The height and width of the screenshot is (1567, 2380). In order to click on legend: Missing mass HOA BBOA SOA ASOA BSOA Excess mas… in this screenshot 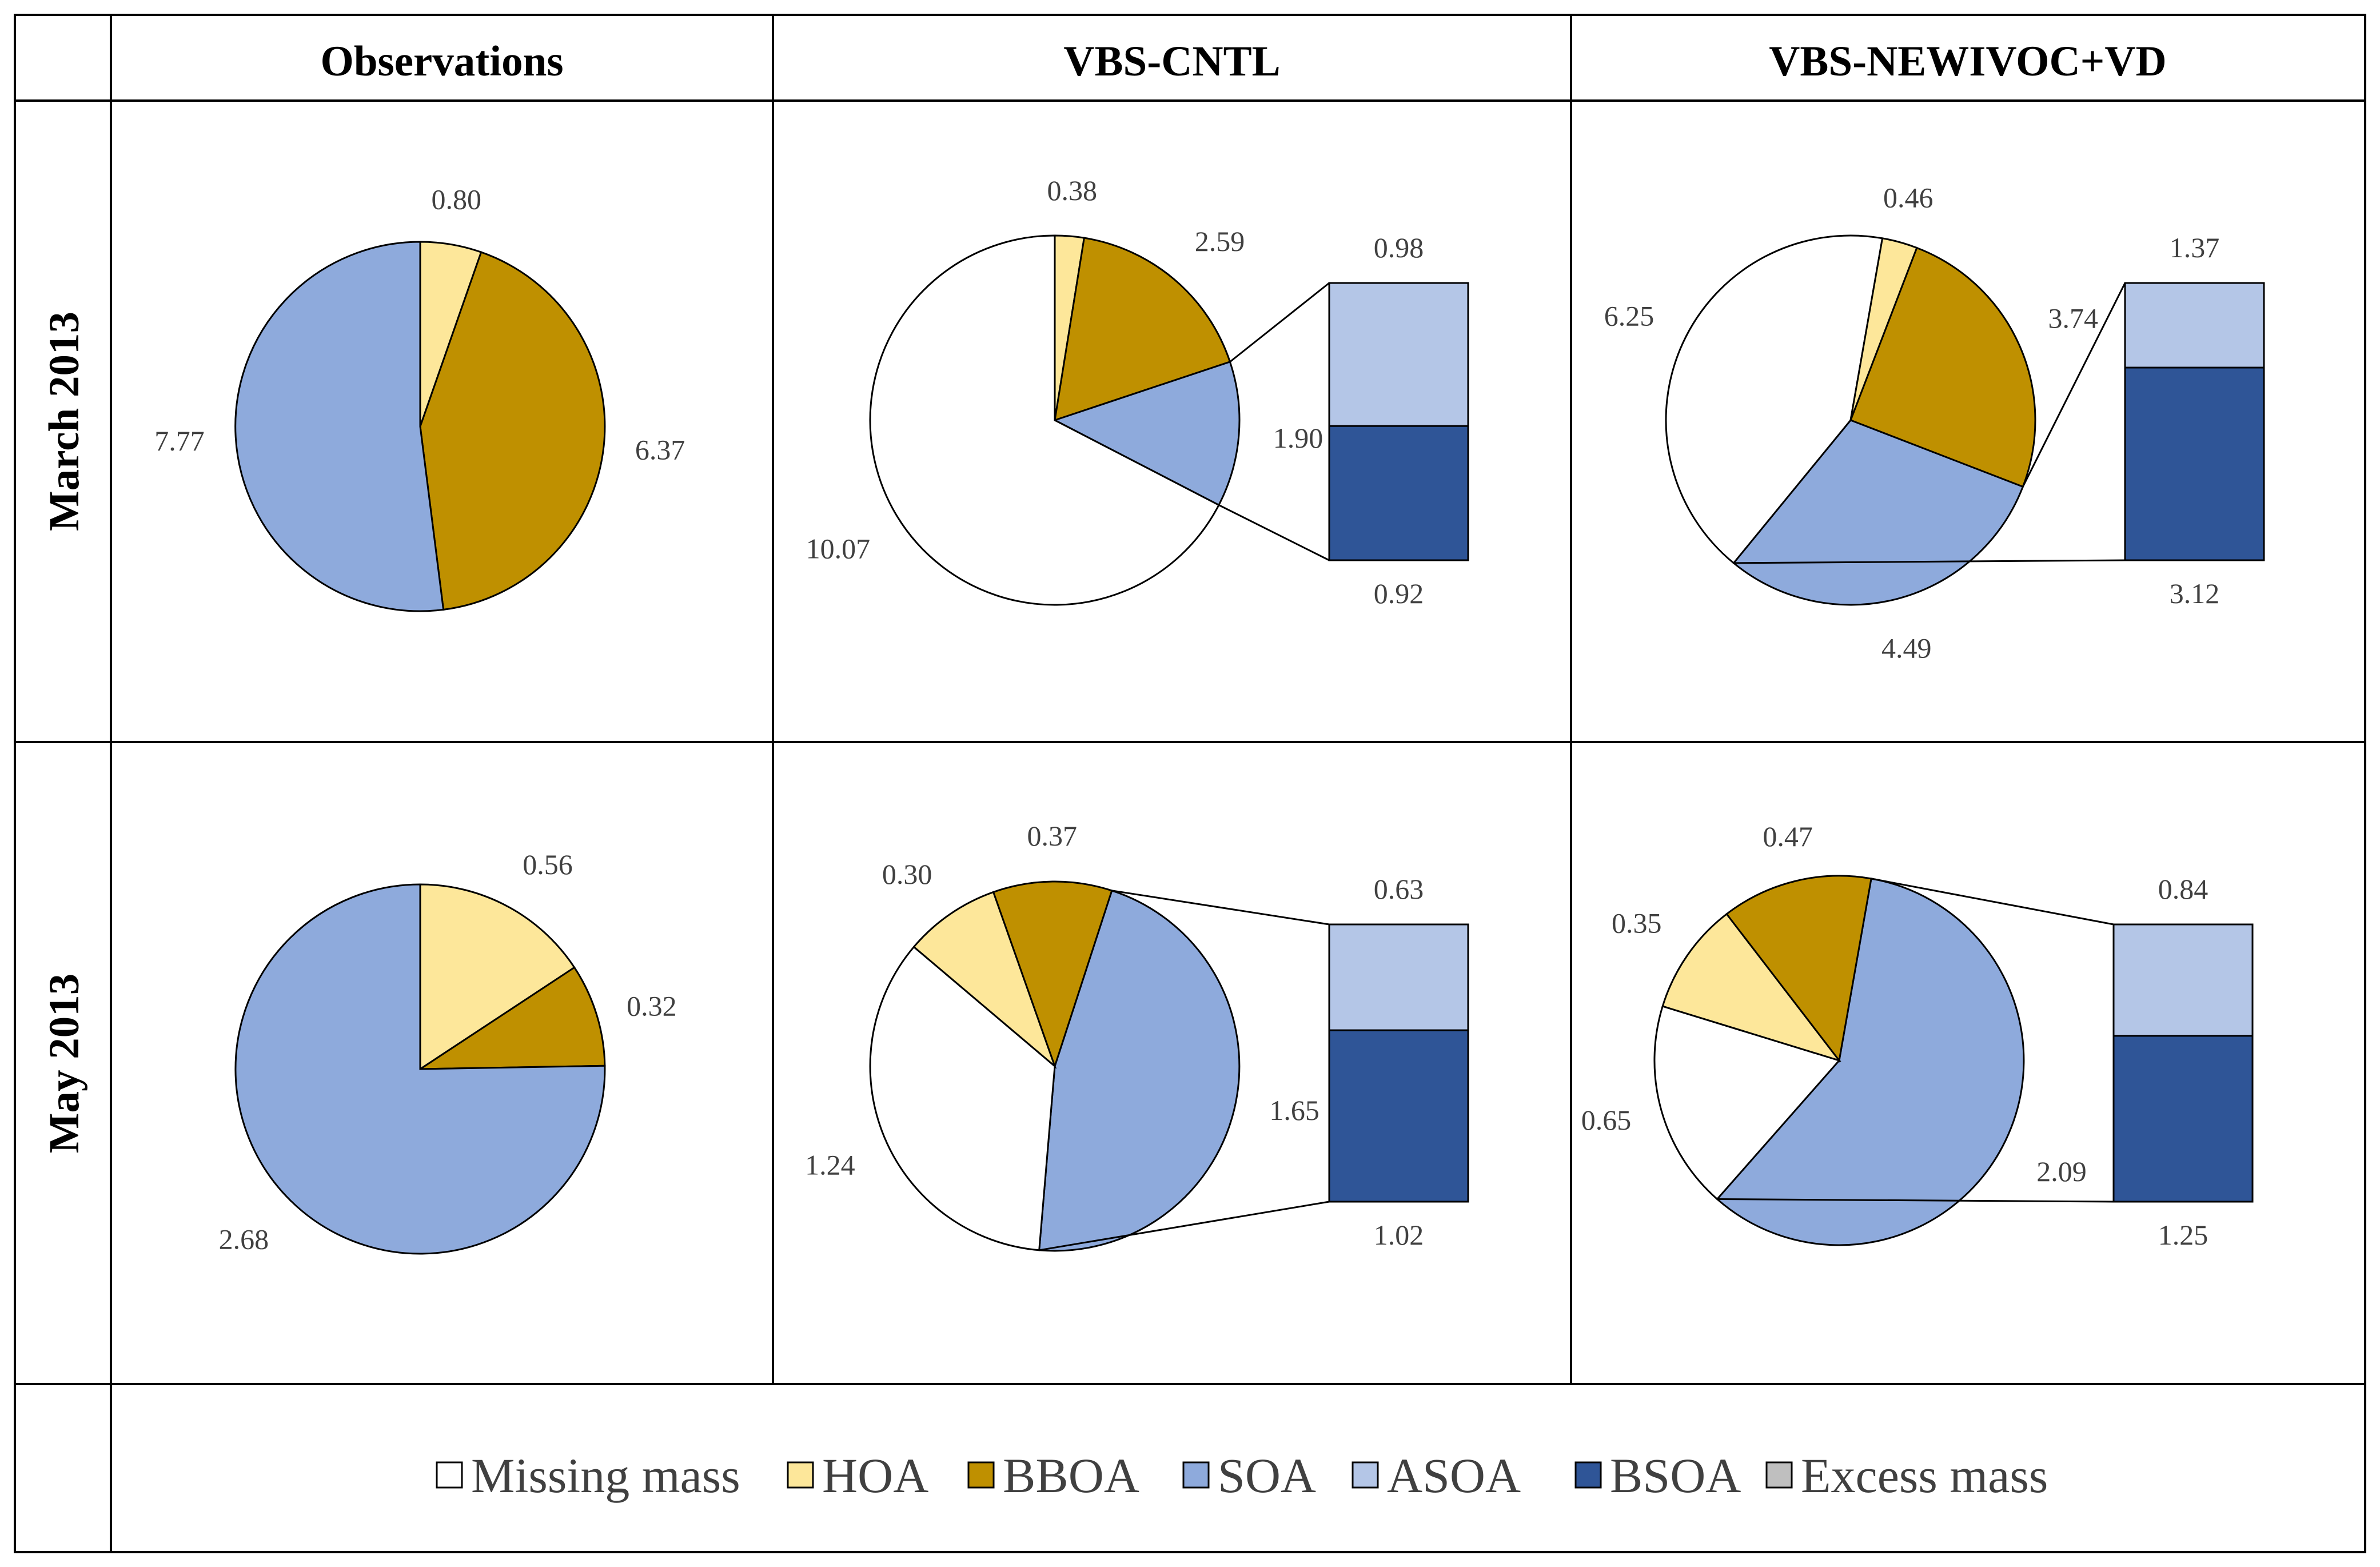, I will do `click(1242, 1475)`.